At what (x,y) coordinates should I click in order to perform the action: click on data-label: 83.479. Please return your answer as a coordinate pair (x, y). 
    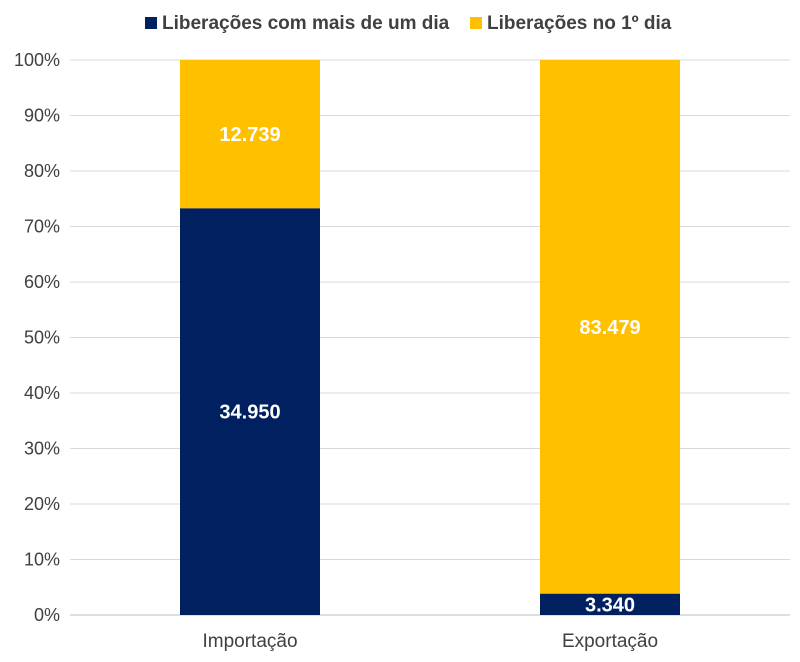
    Looking at the image, I should click on (609, 328).